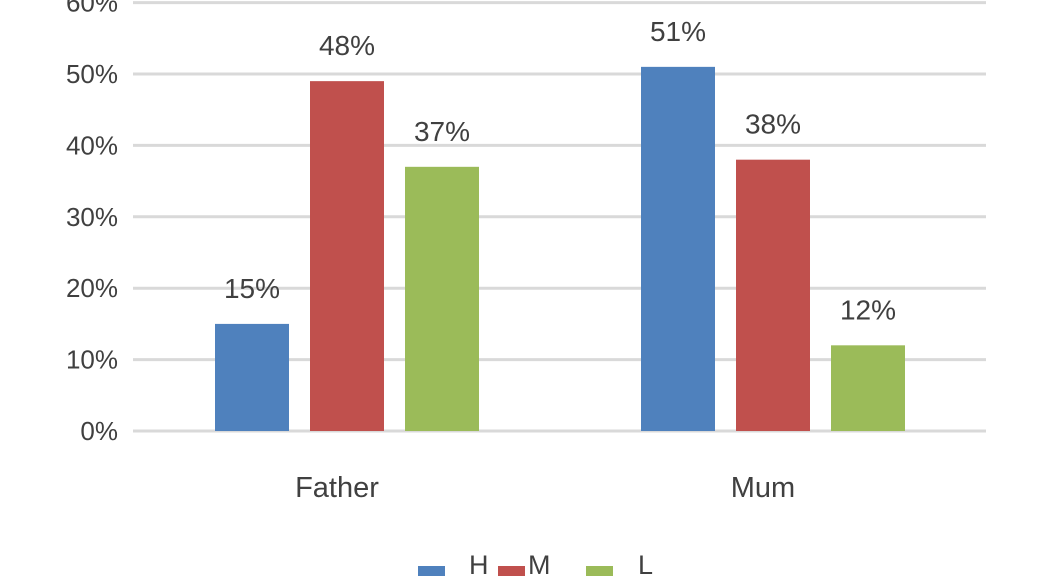 This screenshot has width=1038, height=576. Describe the element at coordinates (868, 388) in the screenshot. I see `bar-l-mum` at that location.